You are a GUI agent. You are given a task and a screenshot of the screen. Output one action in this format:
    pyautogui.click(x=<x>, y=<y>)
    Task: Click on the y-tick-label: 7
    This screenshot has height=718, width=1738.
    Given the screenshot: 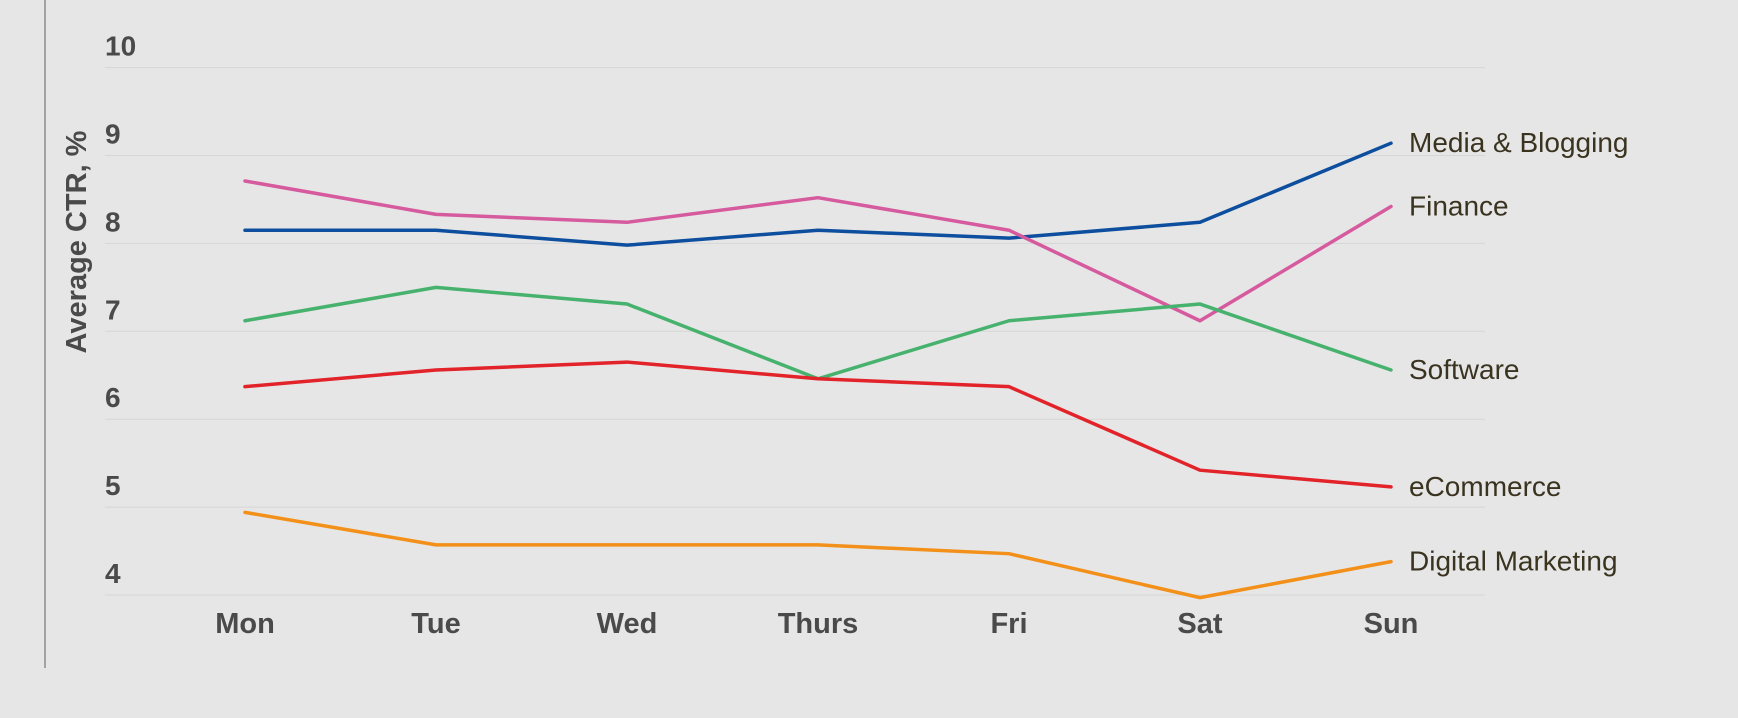 What is the action you would take?
    pyautogui.click(x=113, y=309)
    